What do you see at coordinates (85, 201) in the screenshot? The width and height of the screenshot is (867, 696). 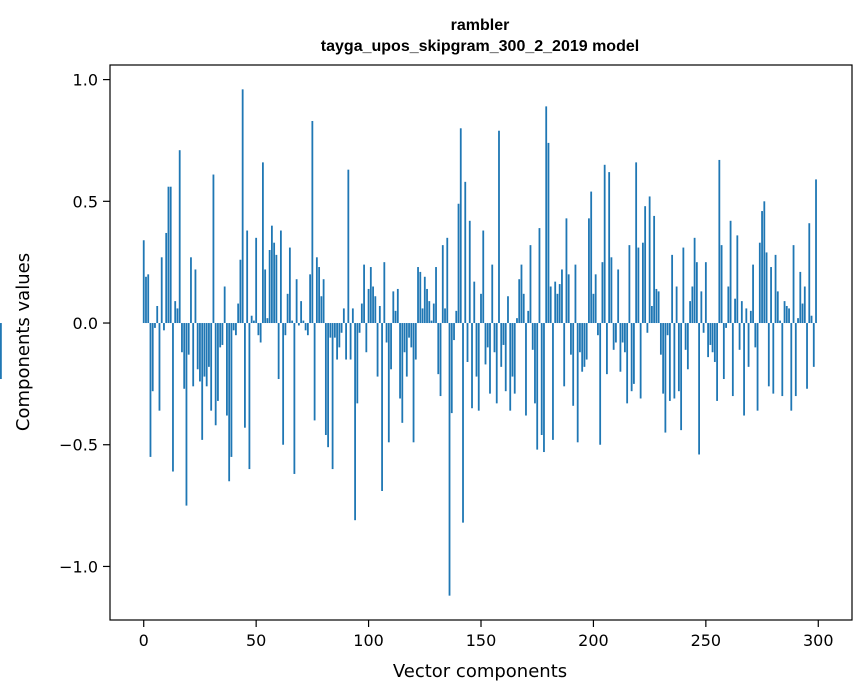 I see `y-tick-label: 0.5` at bounding box center [85, 201].